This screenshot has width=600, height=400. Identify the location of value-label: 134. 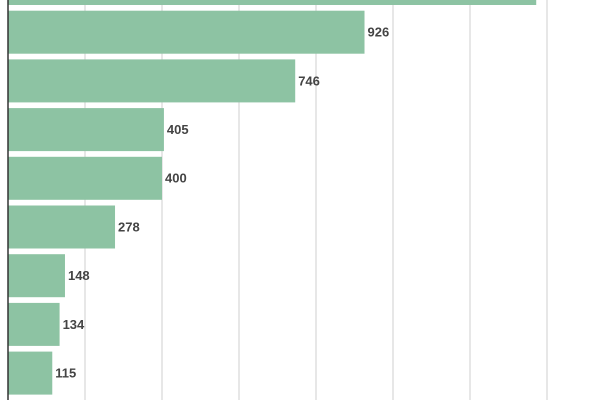
(74, 324).